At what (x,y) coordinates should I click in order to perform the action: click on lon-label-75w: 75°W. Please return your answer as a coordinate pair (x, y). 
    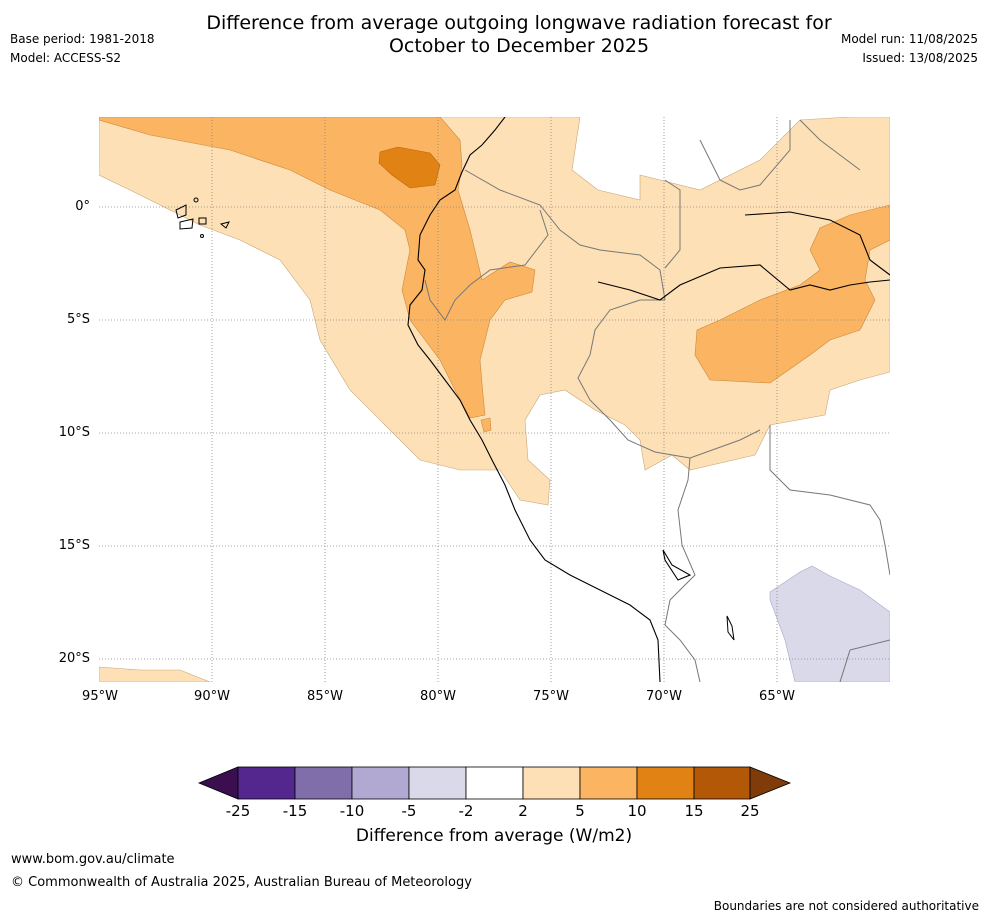
    Looking at the image, I should click on (551, 696).